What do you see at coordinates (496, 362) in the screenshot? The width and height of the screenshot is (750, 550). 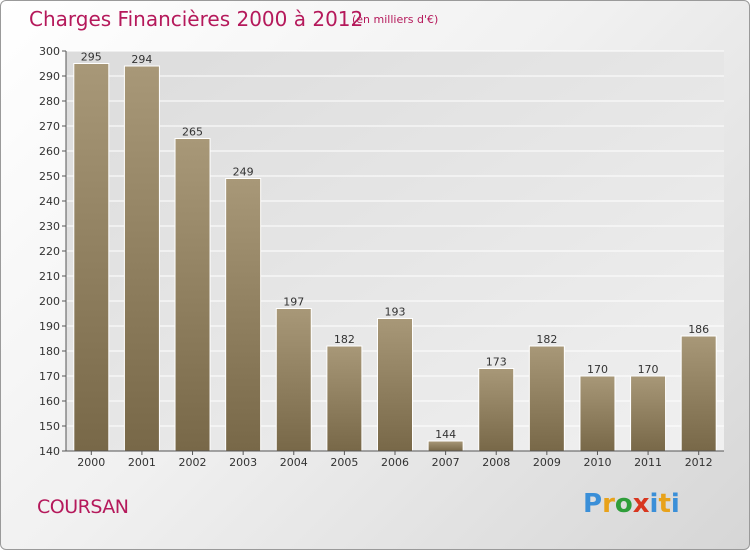 I see `data-label-2008: 173` at bounding box center [496, 362].